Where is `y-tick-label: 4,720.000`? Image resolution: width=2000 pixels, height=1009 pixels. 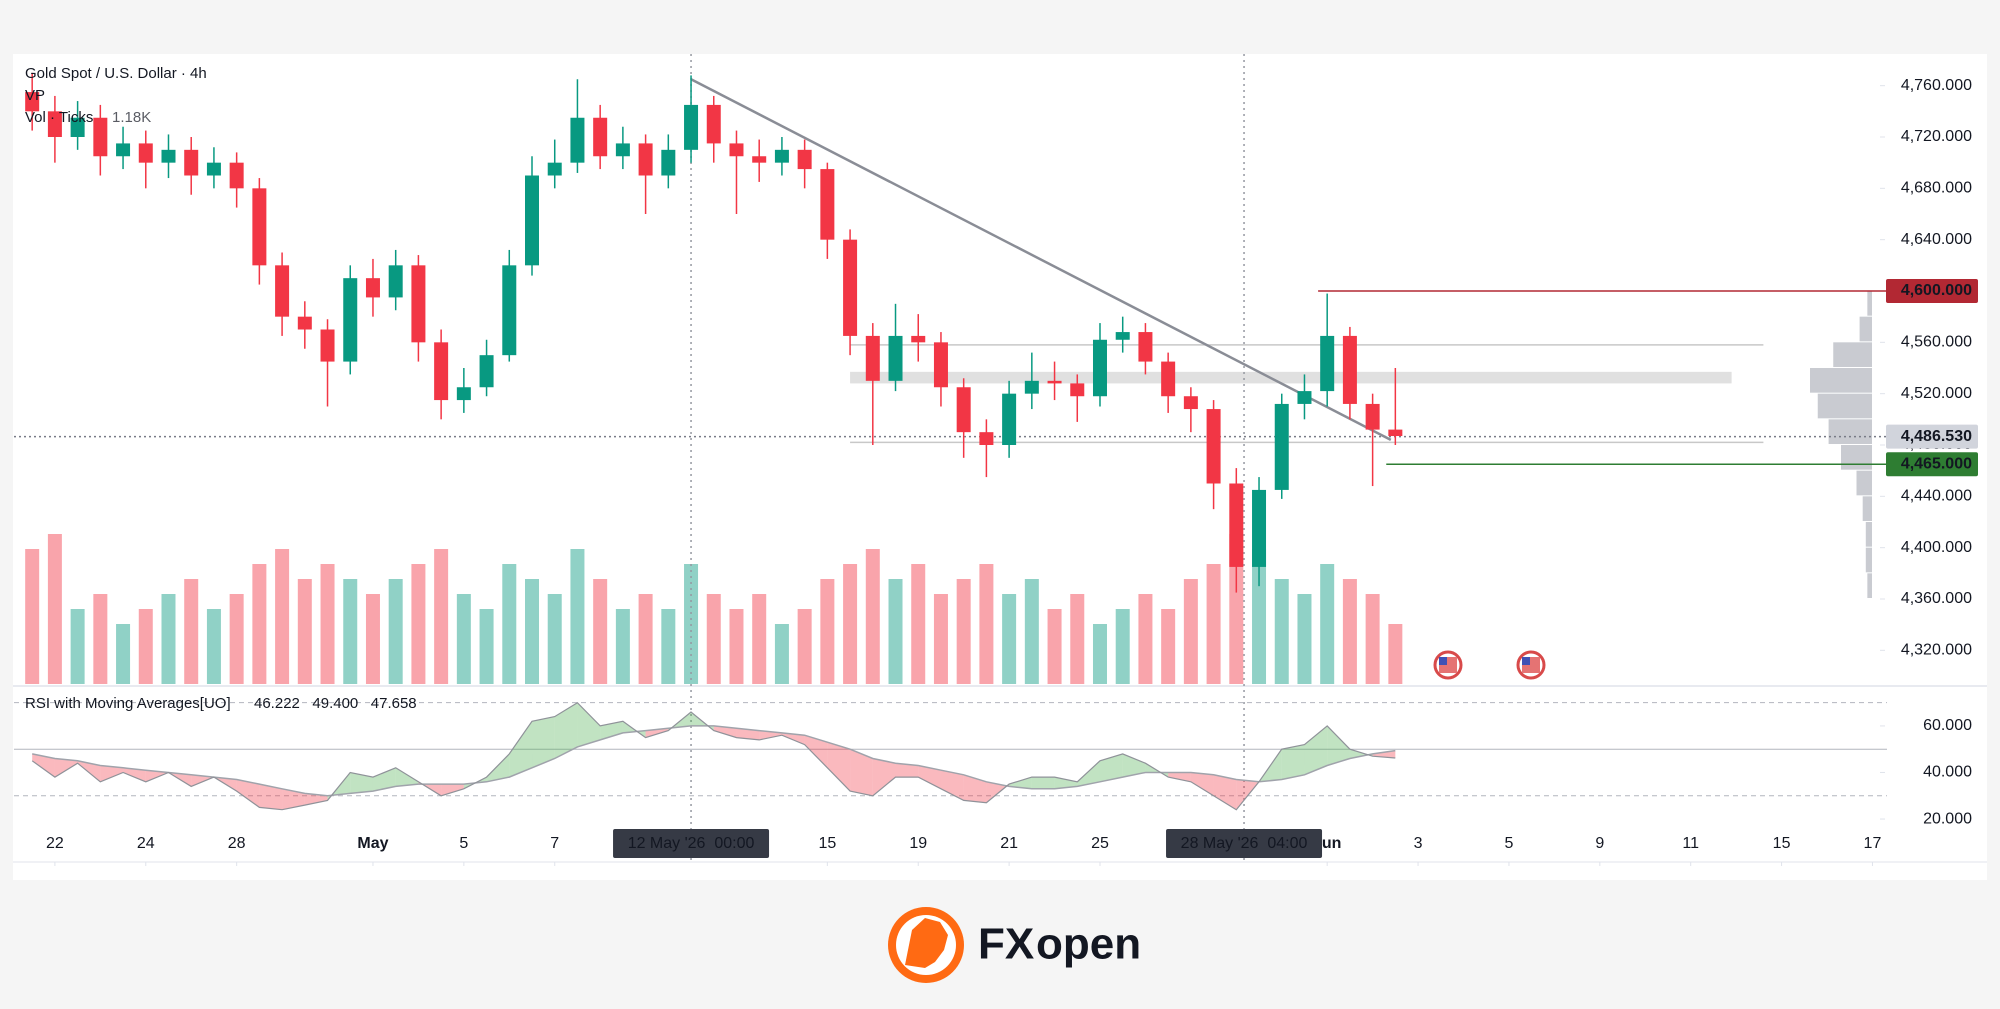
y-tick-label: 4,720.000 is located at coordinates (1936, 136).